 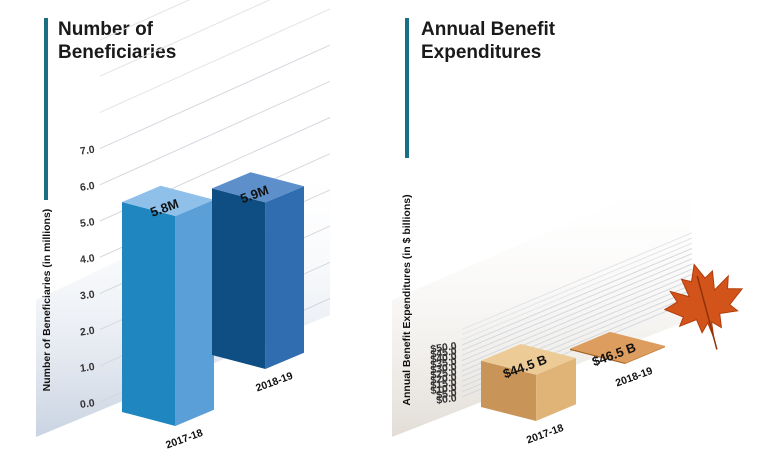 I want to click on chart-title: Number of Beneficiaries, so click(x=117, y=41).